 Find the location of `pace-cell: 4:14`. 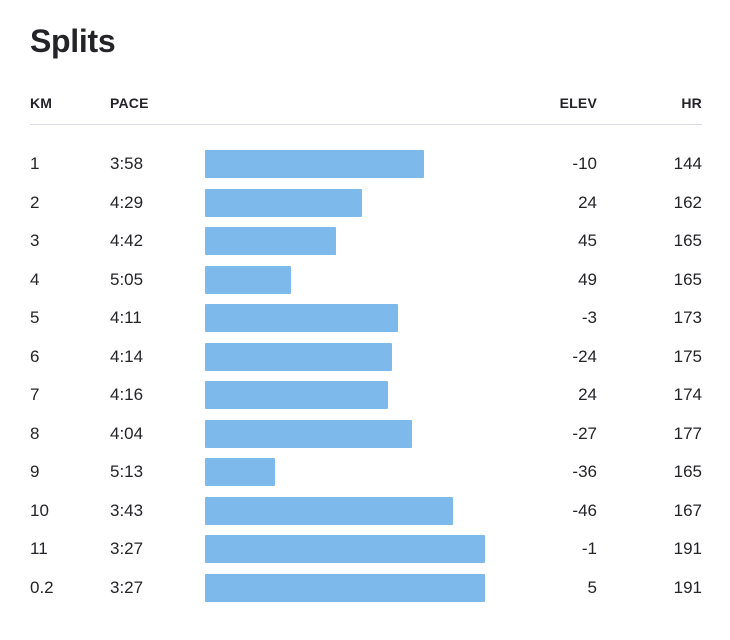

pace-cell: 4:14 is located at coordinates (127, 356).